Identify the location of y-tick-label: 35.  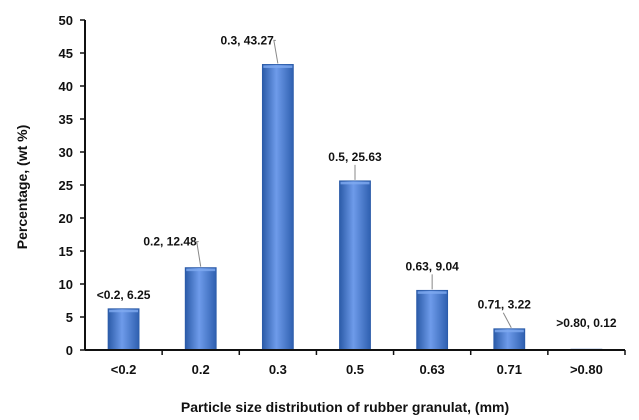
(66, 119).